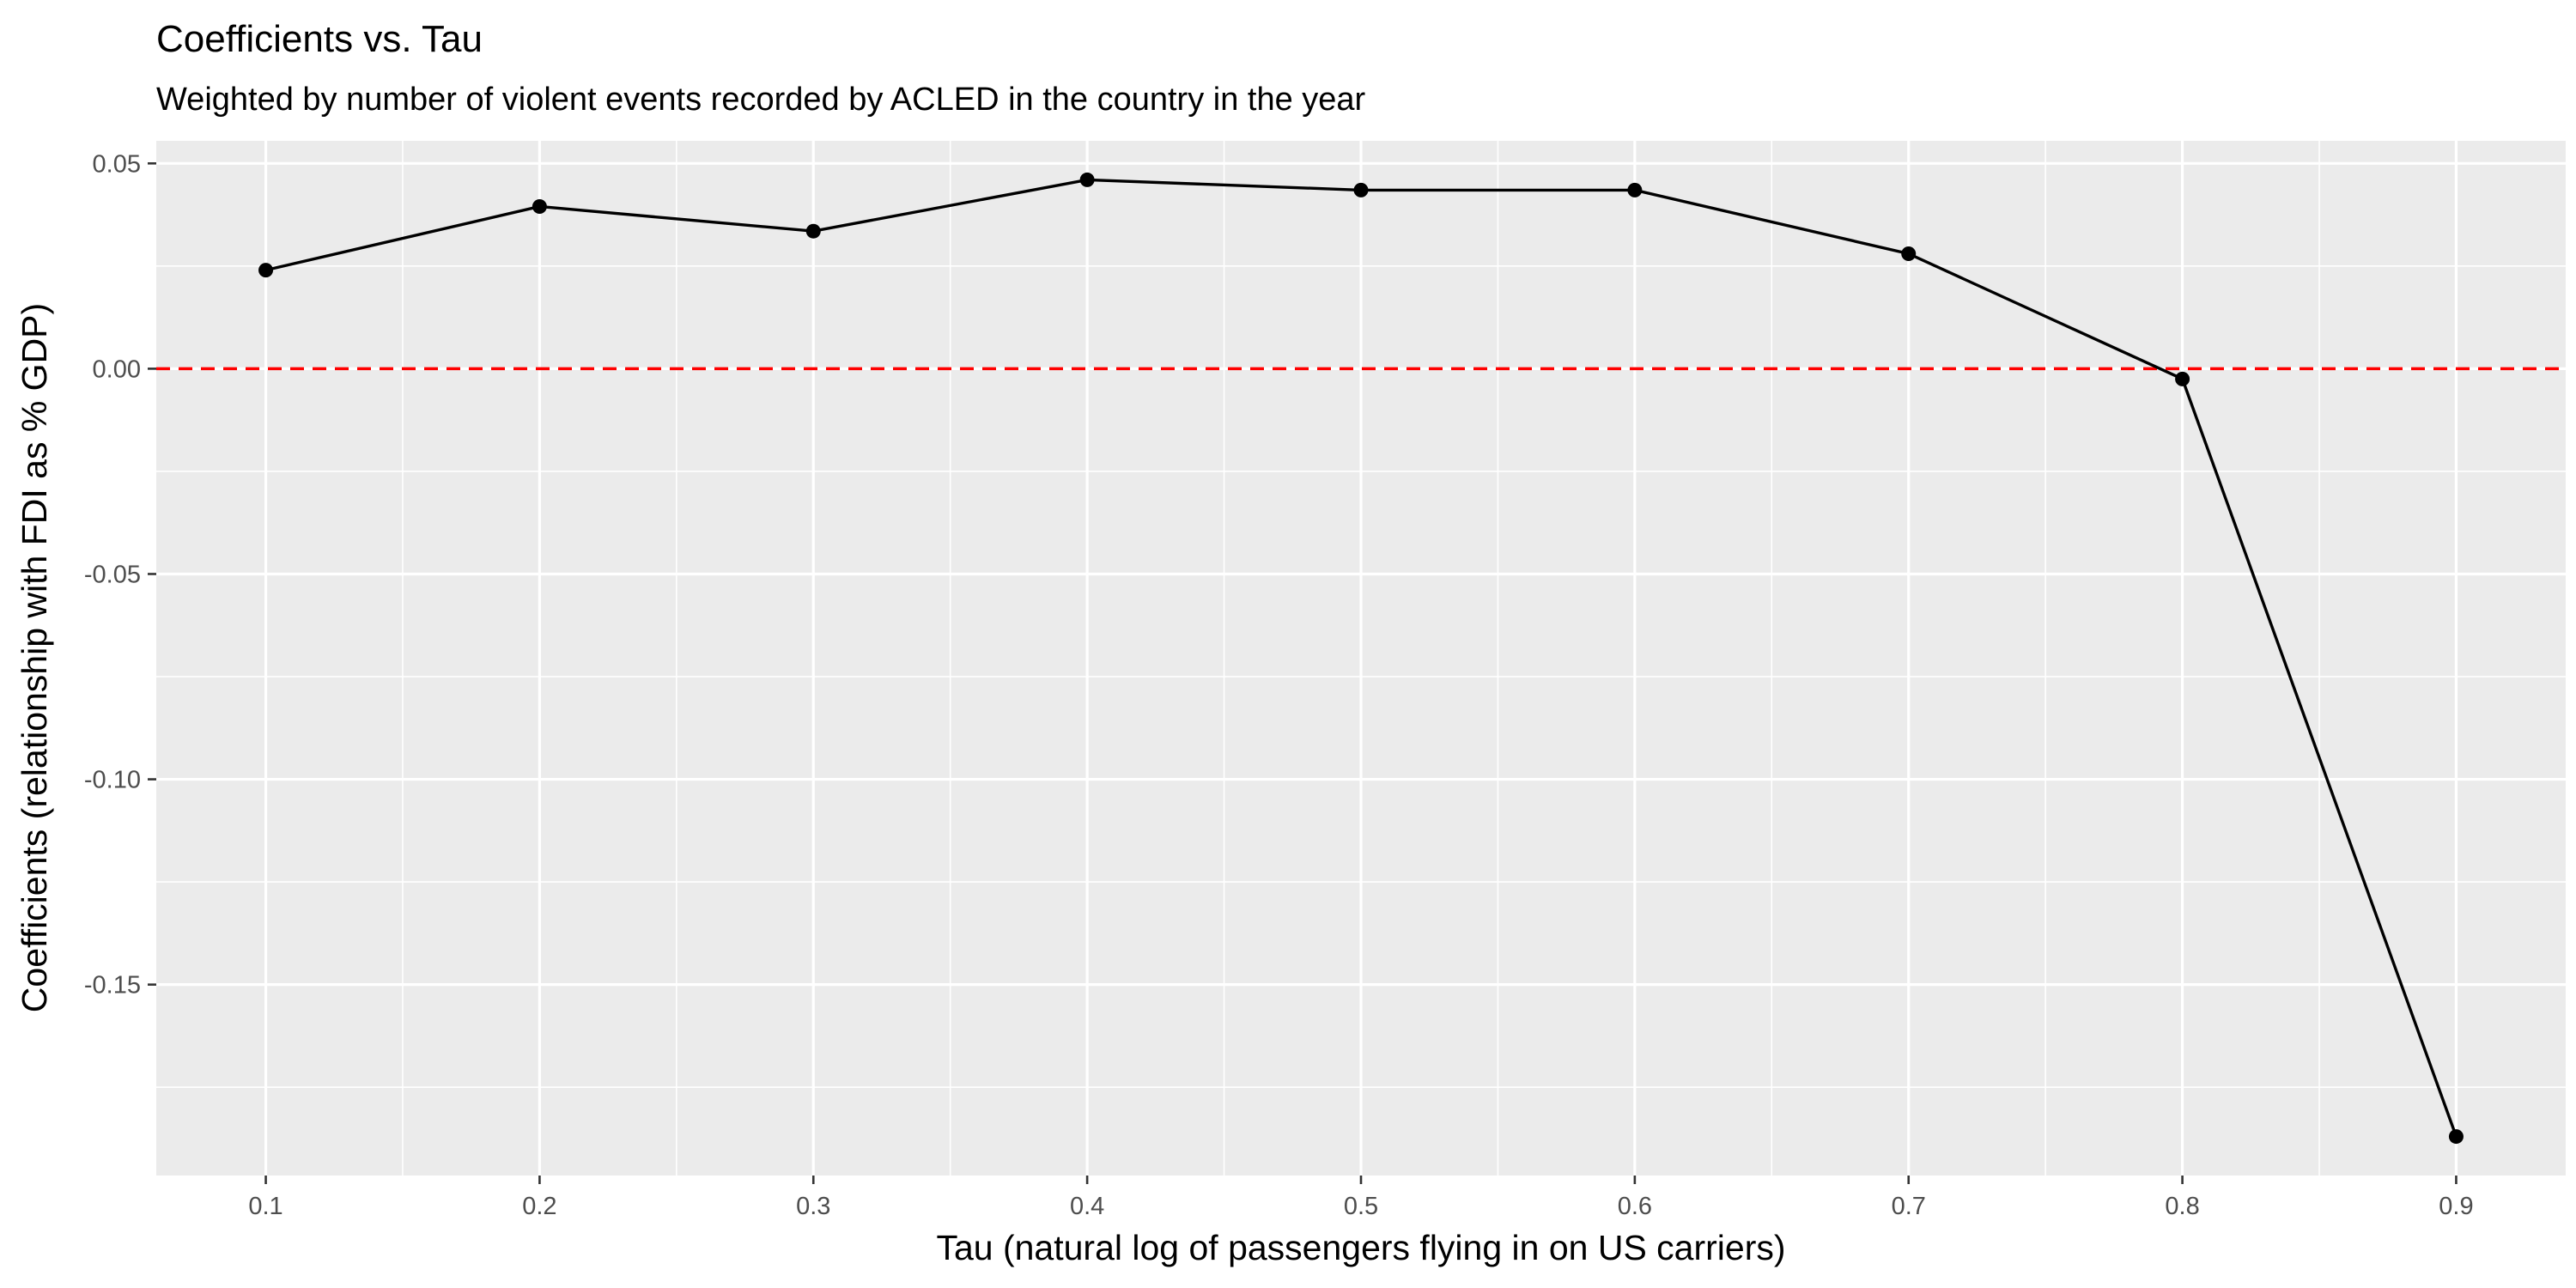  I want to click on x-axis: 0.1 0.2 0.3 0.4 0.5 0.6 0.7 0.8 0.9, so click(1361, 1198).